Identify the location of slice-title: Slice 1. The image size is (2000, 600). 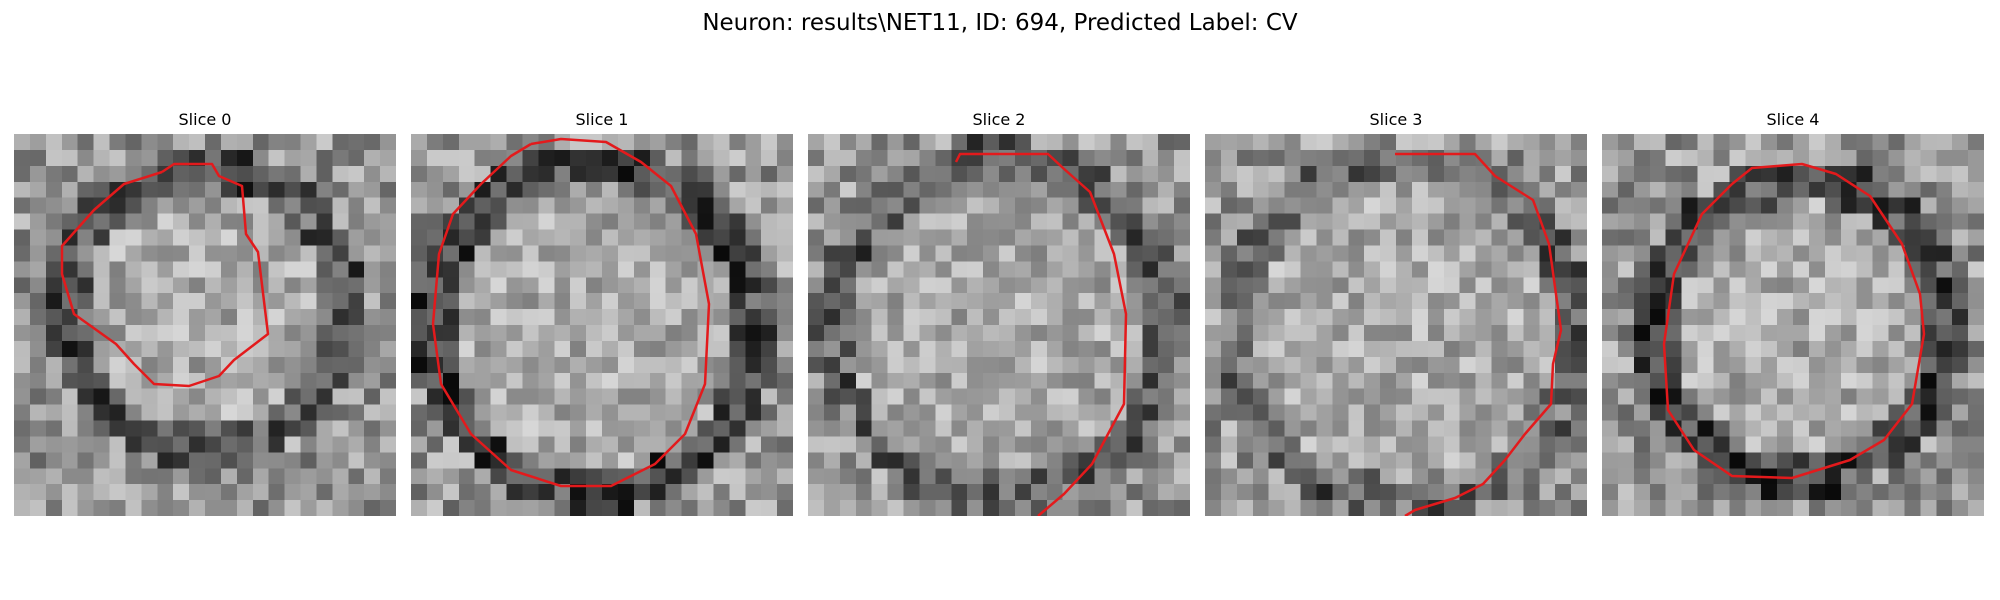
(602, 119).